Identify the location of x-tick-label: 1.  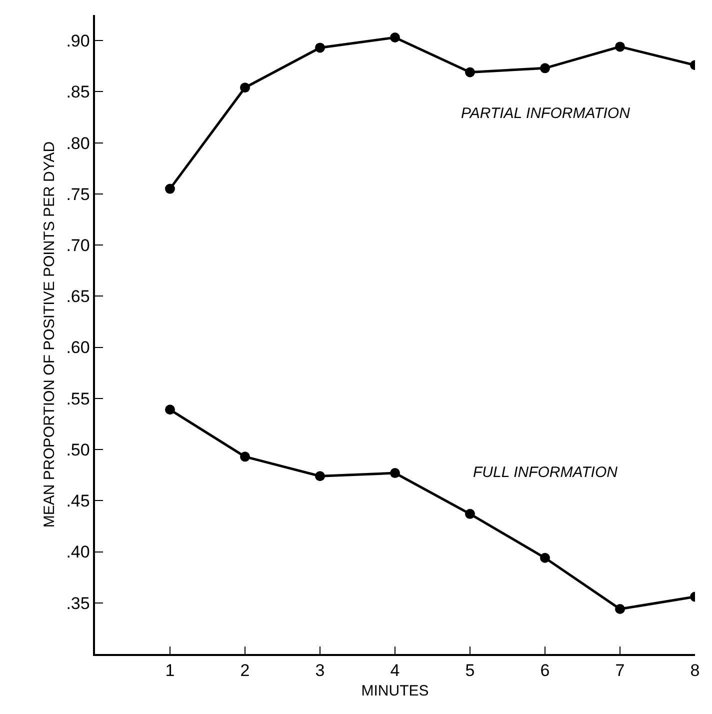
(170, 670).